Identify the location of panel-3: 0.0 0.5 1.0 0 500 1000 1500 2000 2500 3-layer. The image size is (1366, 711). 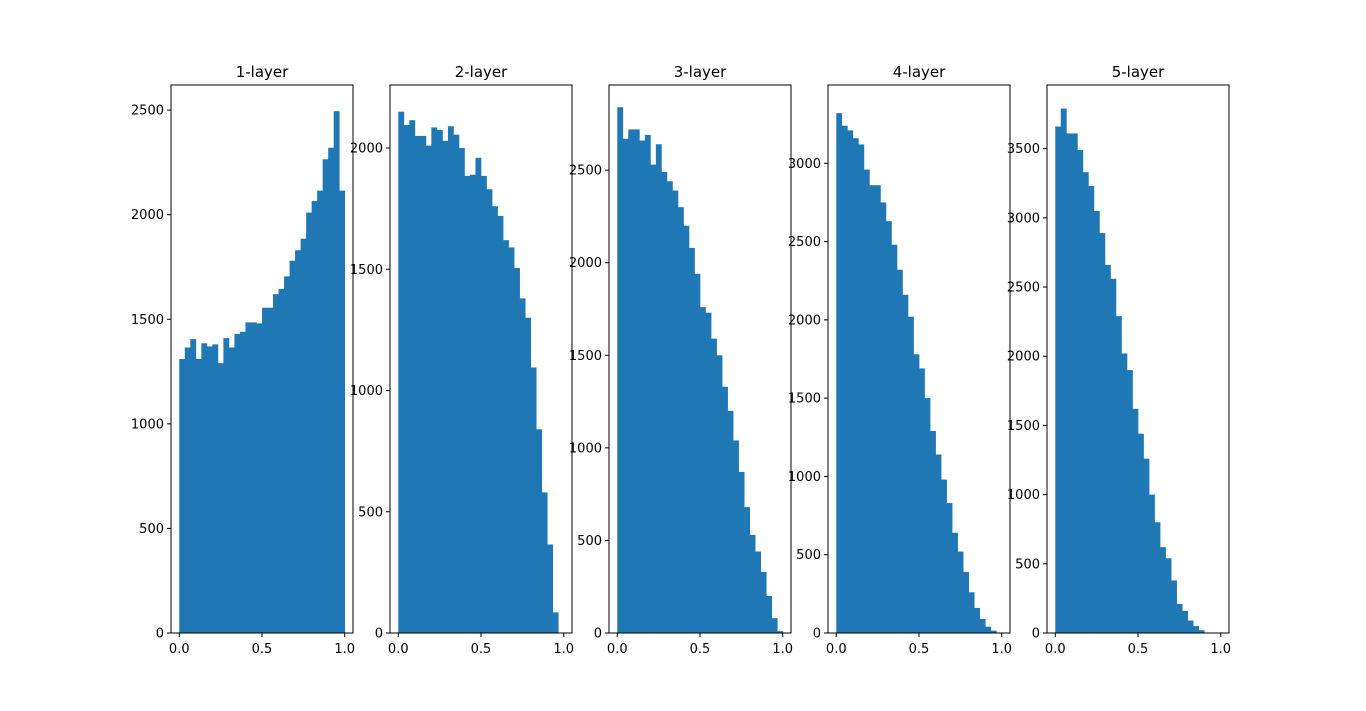
(681, 360).